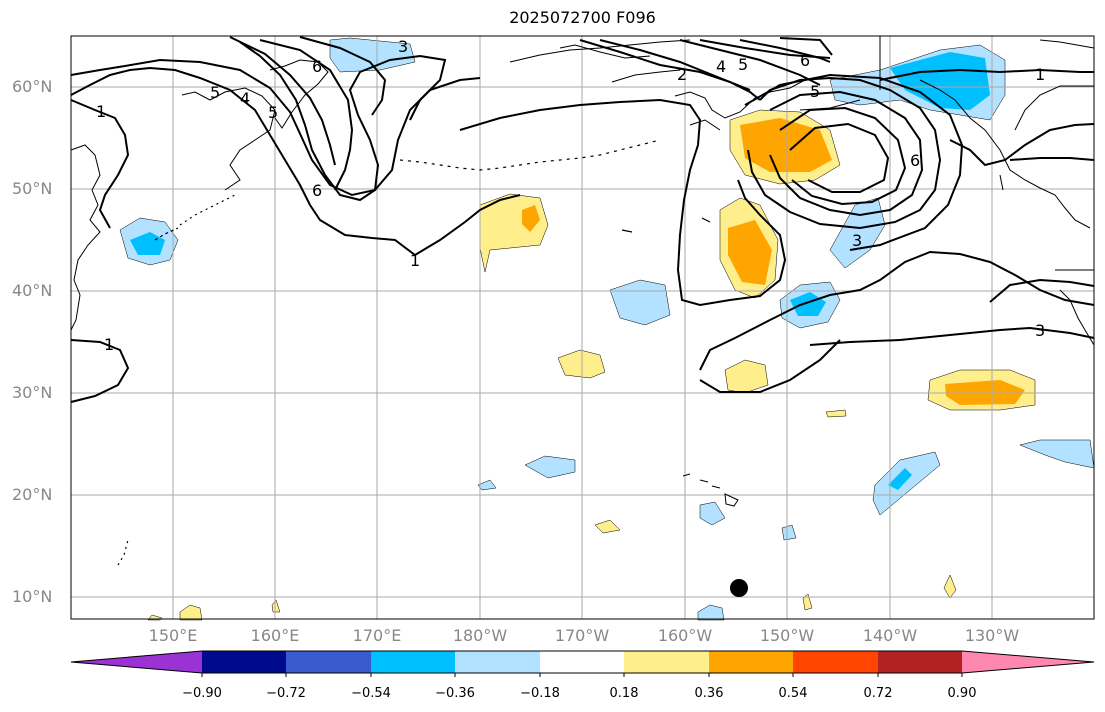 Image resolution: width=1105 pixels, height=712 pixels. I want to click on map-title: 2025072700 F096, so click(582, 17).